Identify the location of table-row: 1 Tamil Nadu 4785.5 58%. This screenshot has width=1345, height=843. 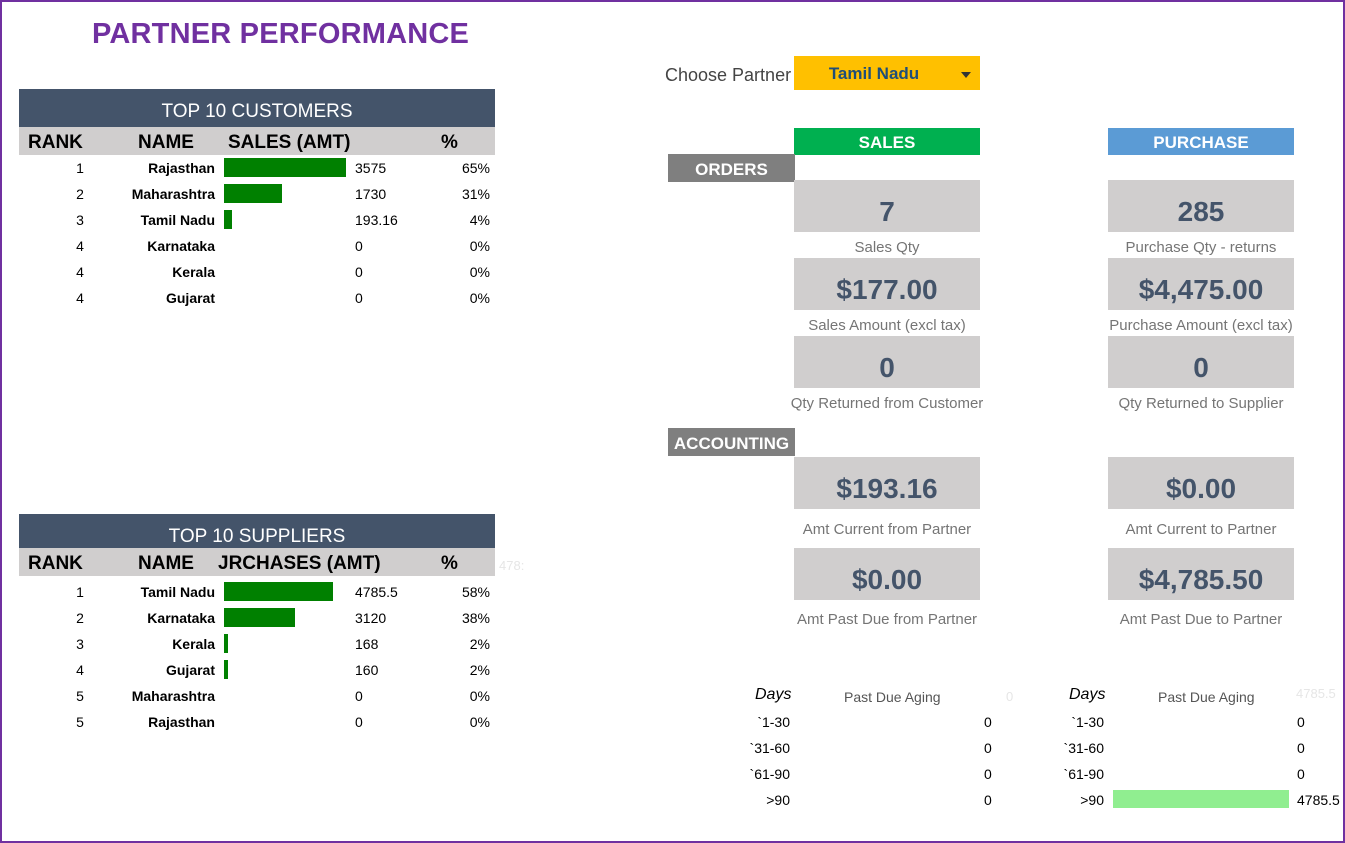
(257, 592).